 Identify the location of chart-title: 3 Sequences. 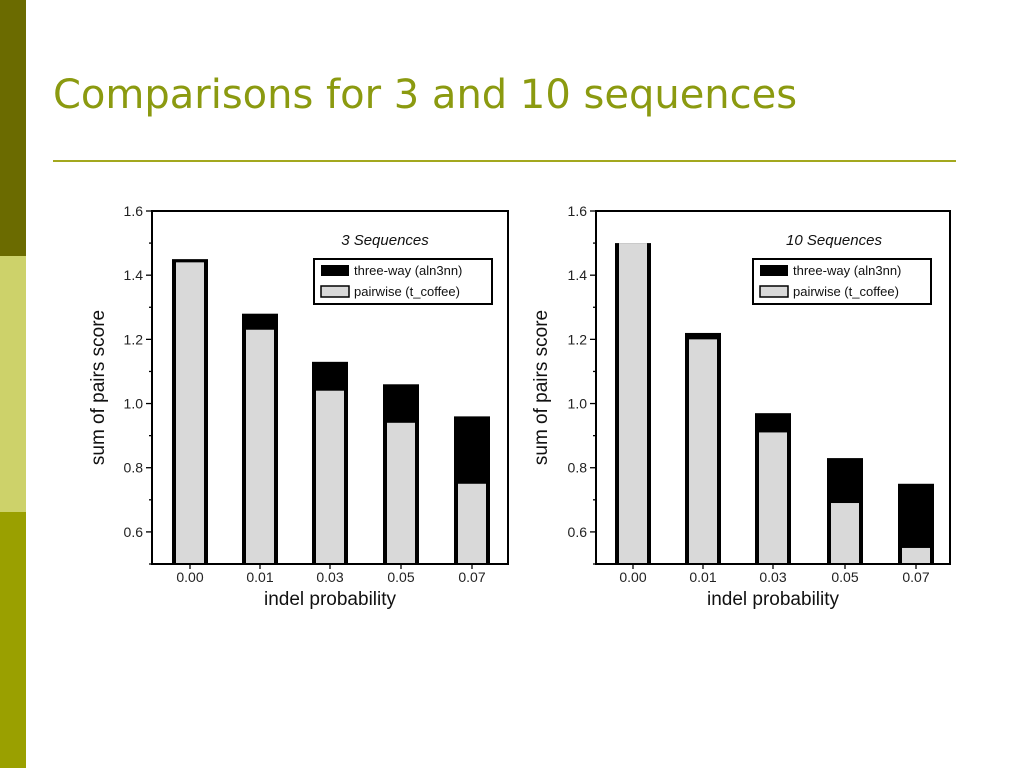
(385, 240).